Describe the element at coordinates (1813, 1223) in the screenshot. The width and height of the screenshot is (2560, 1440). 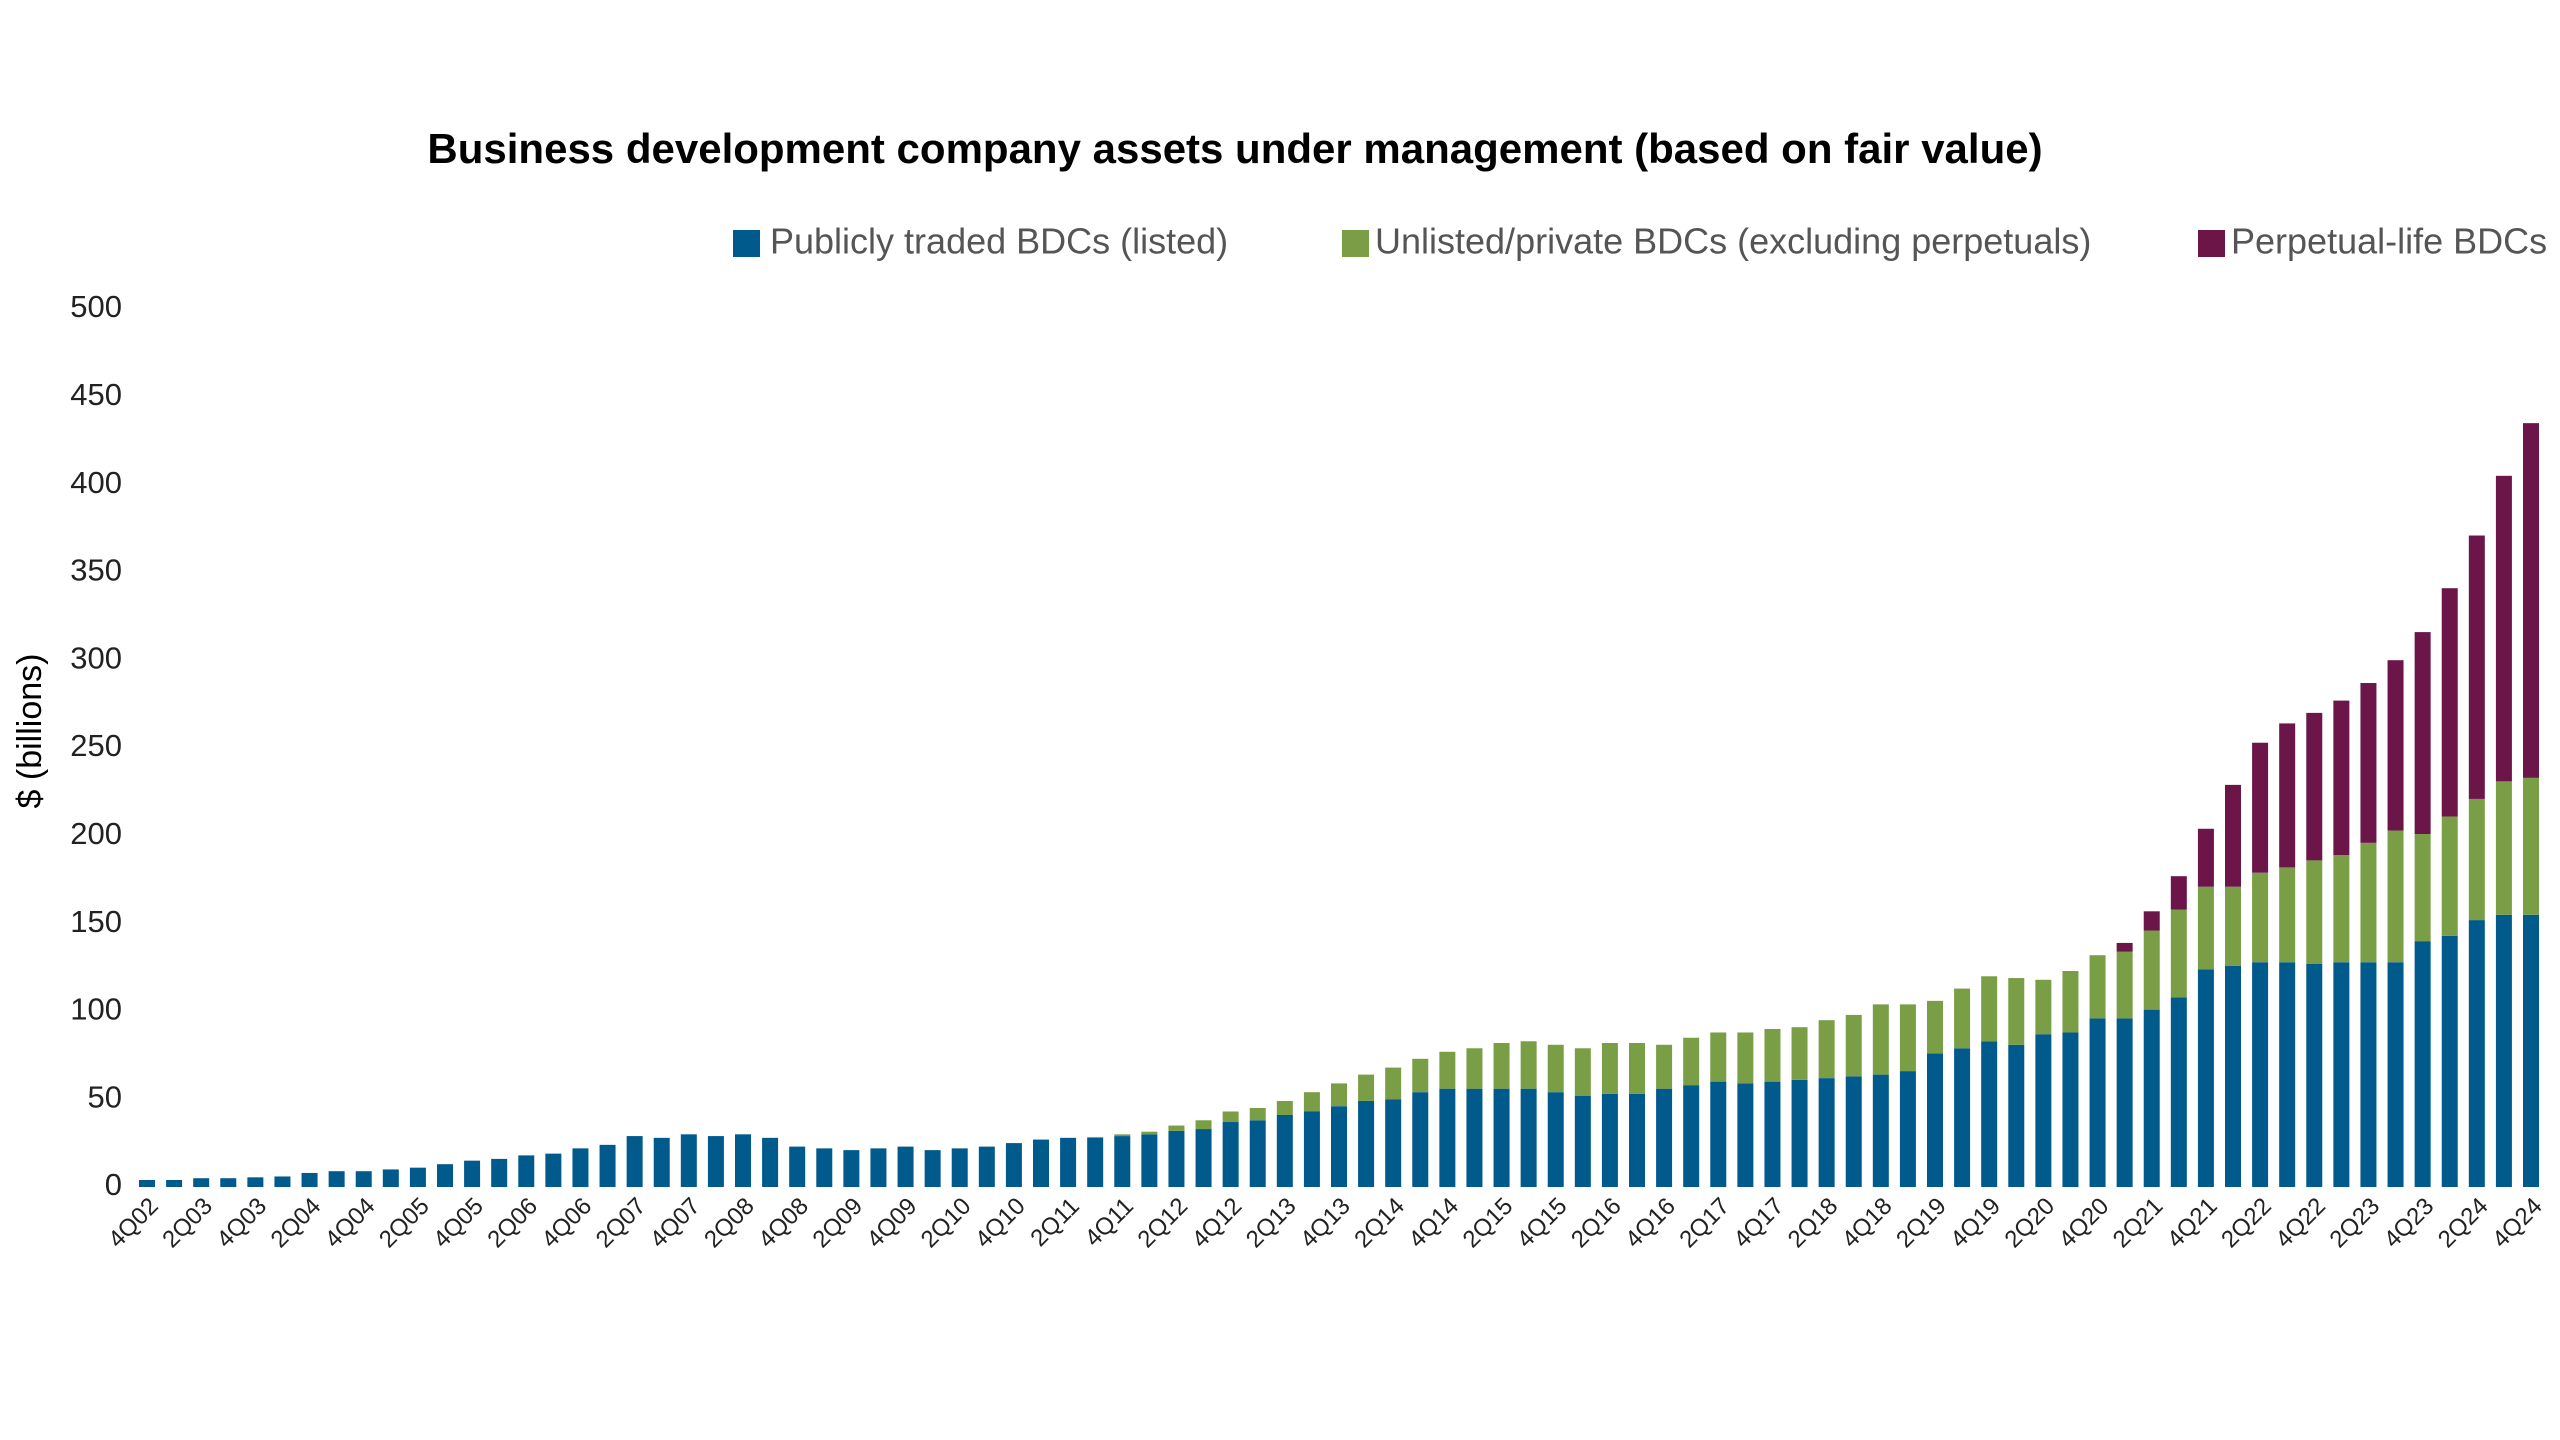
I see `x-tick-label: 2Q18` at that location.